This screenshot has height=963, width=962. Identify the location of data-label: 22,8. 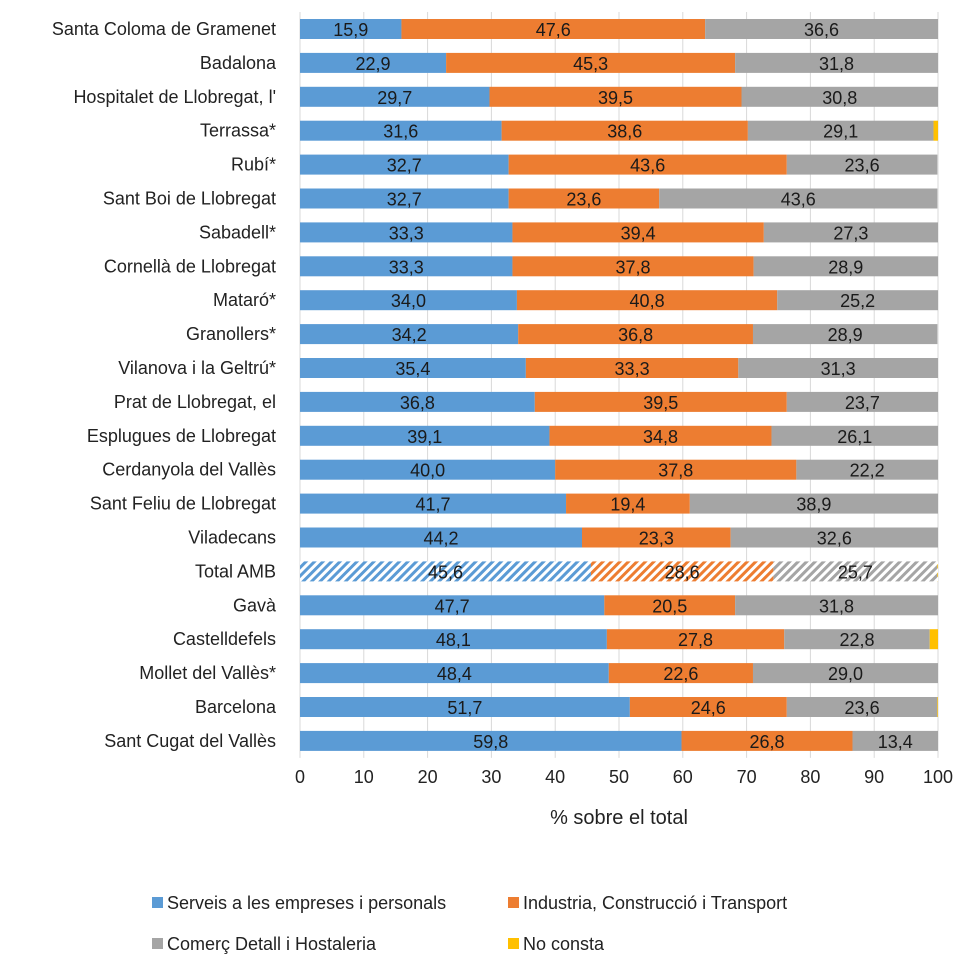
(856, 640).